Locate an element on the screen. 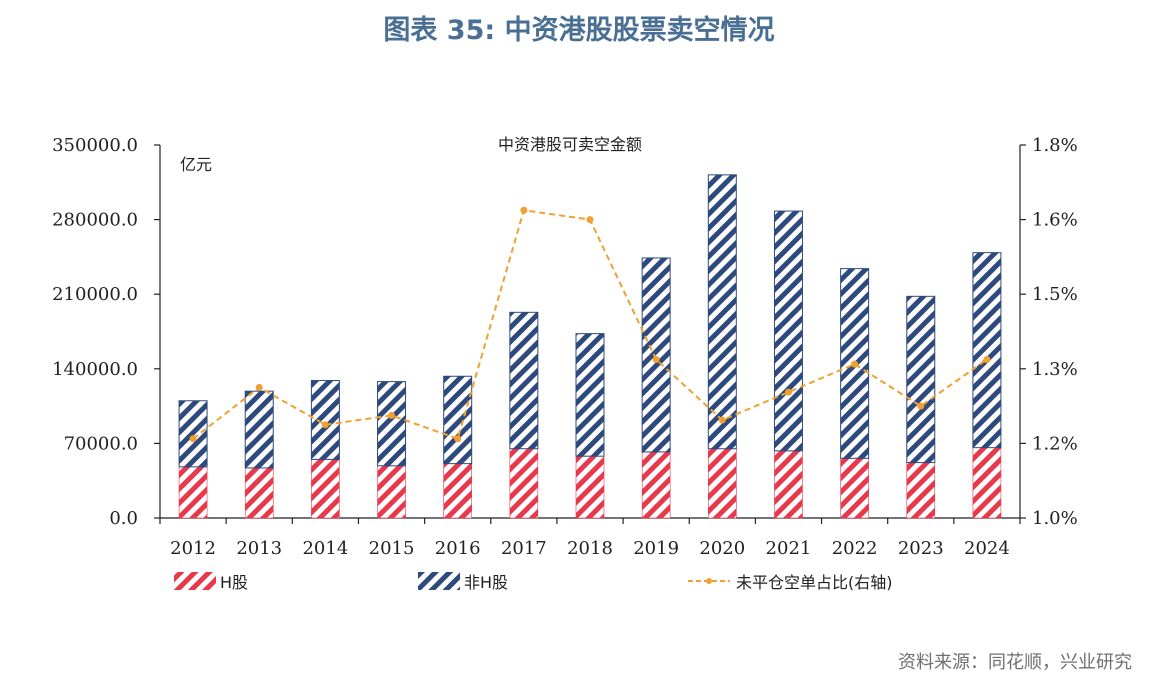  left-tick-label: 280000.0 is located at coordinates (95, 220).